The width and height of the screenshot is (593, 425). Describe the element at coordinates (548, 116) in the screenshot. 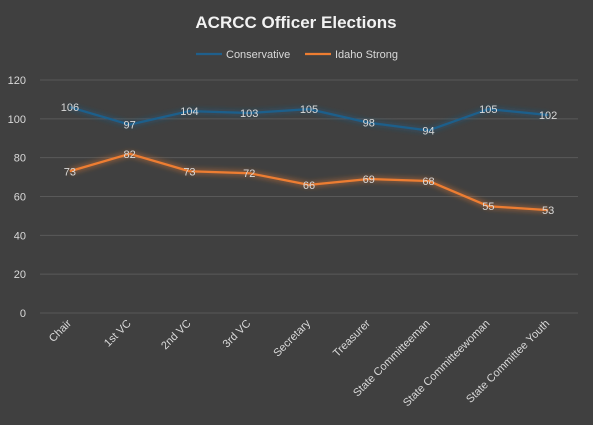

I see `data-label: 102` at that location.